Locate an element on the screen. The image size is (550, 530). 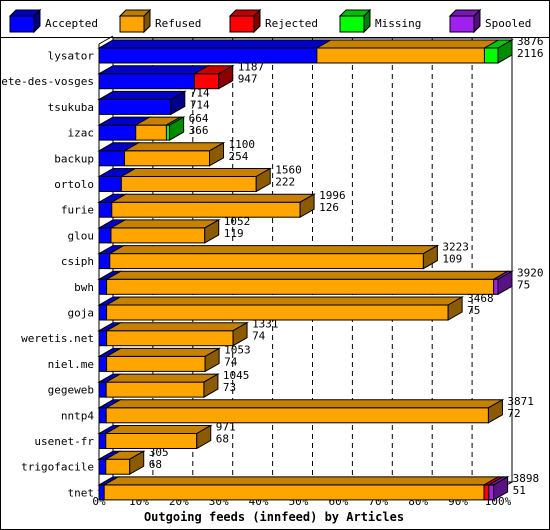
offered-count-label: 305 is located at coordinates (159, 452).